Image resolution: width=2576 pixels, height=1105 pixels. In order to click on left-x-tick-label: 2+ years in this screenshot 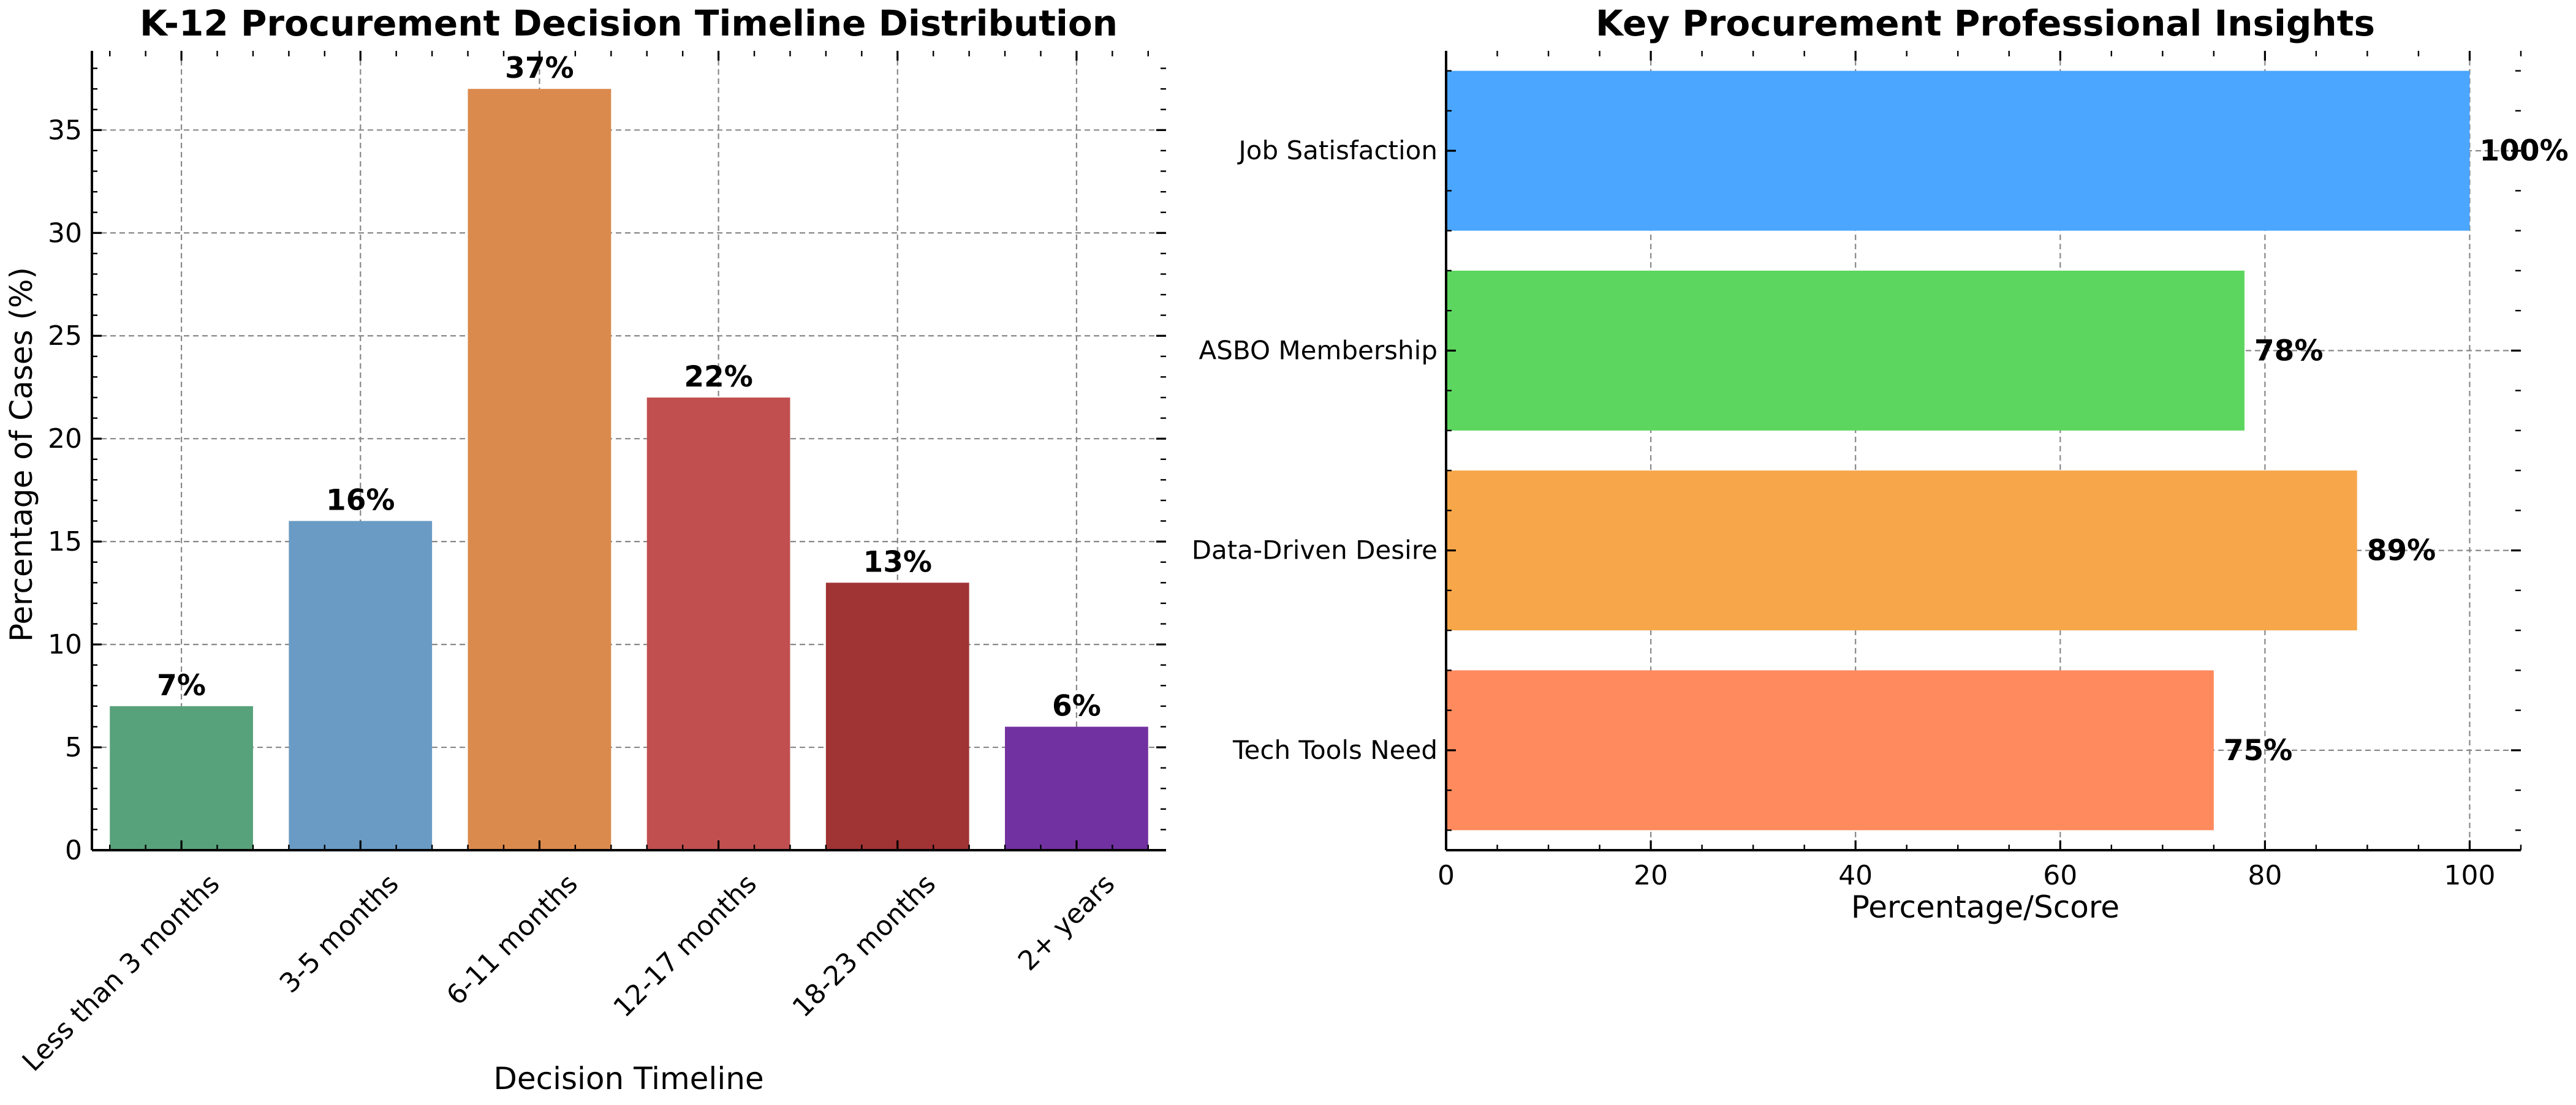, I will do `click(1066, 922)`.